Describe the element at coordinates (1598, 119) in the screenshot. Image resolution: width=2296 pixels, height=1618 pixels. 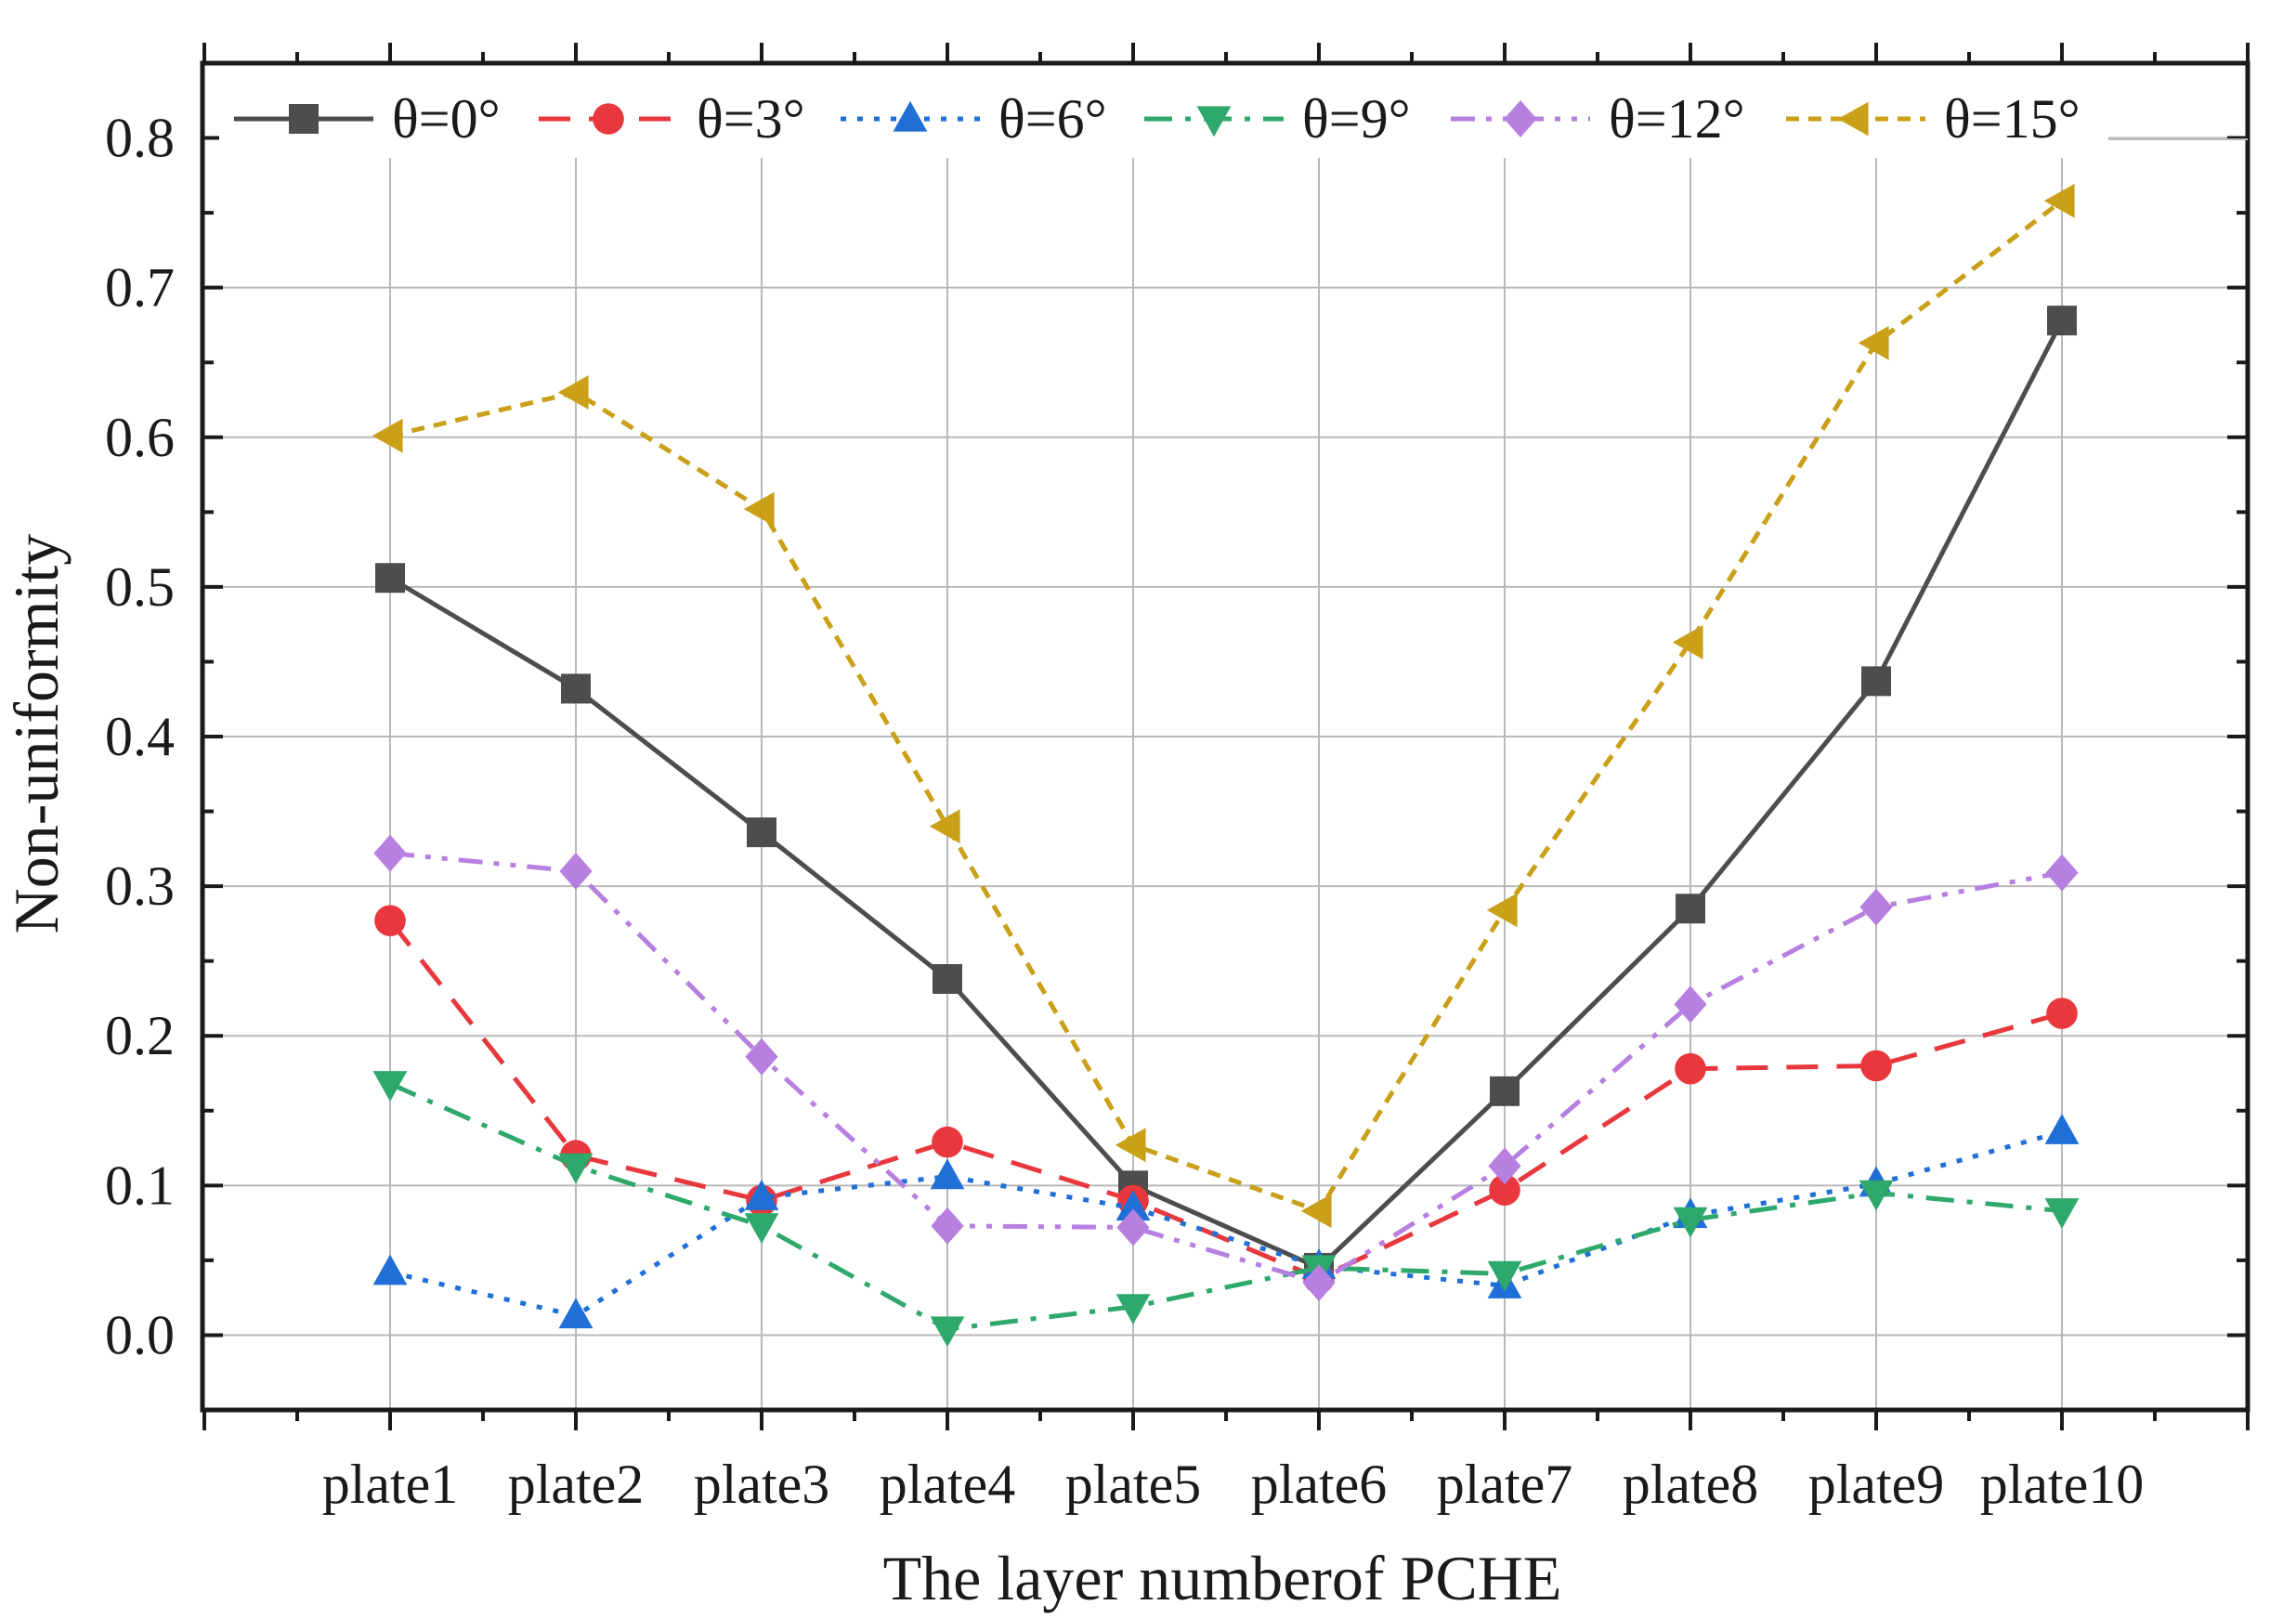
I see `legend-item: θ=12°` at that location.